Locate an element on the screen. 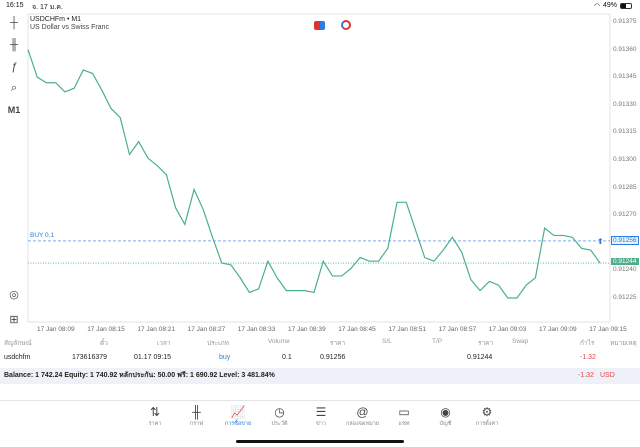 The width and height of the screenshot is (640, 447). position-profit: -1.32 is located at coordinates (588, 357).